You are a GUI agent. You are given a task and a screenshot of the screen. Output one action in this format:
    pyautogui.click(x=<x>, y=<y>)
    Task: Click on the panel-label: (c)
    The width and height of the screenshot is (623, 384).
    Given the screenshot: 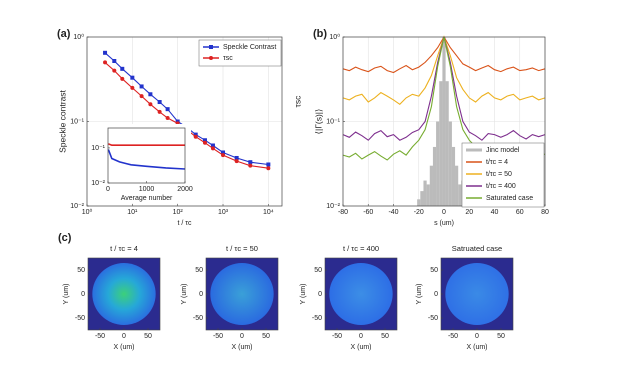 What is the action you would take?
    pyautogui.click(x=65, y=238)
    